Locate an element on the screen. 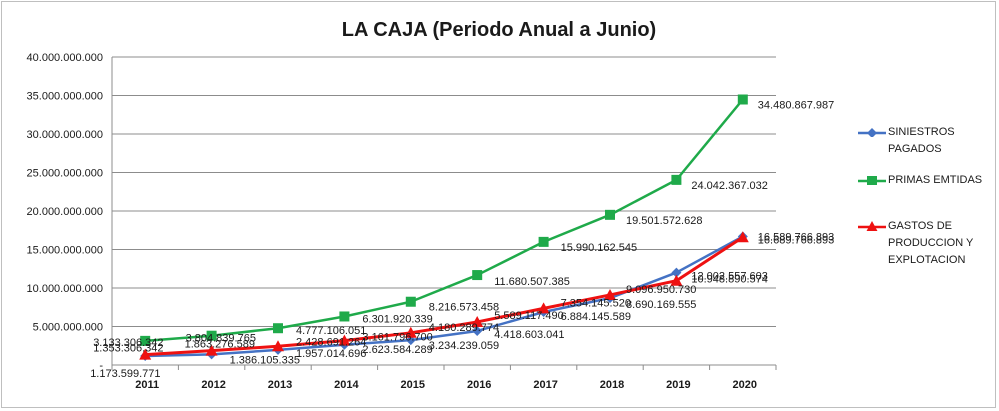  data-label: 10.948.890.574 is located at coordinates (729, 280).